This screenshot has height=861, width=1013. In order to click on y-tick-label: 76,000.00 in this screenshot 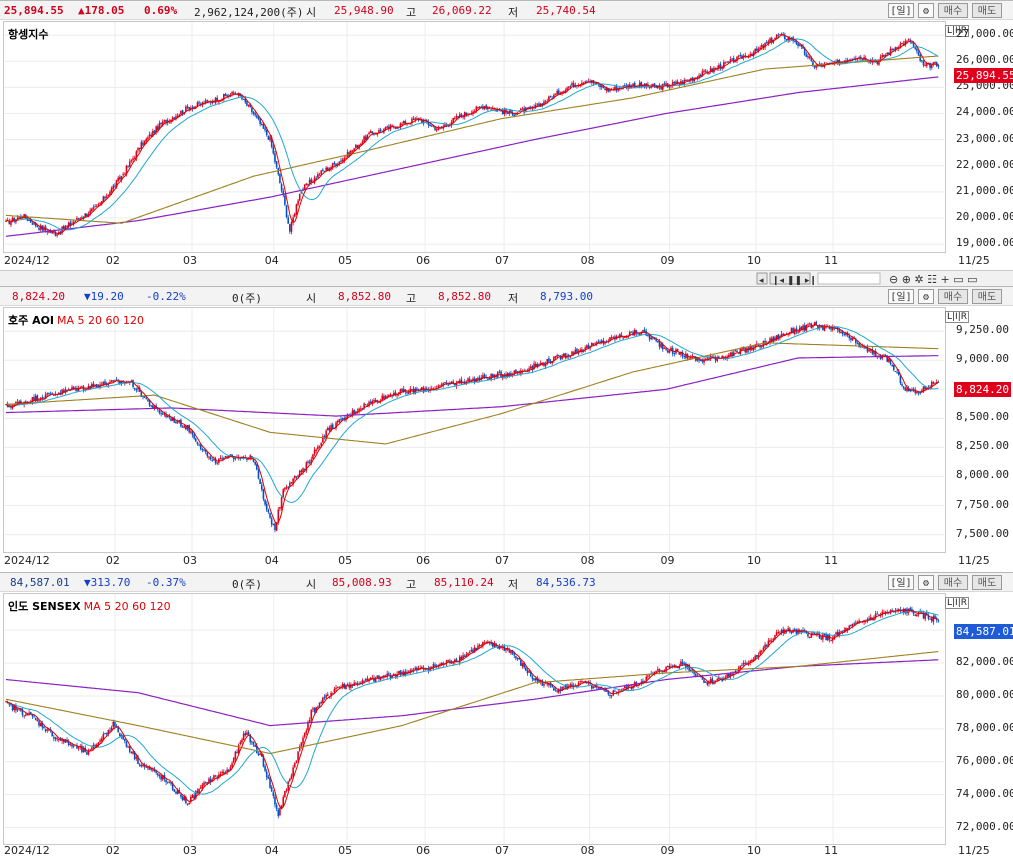, I will do `click(984, 760)`.